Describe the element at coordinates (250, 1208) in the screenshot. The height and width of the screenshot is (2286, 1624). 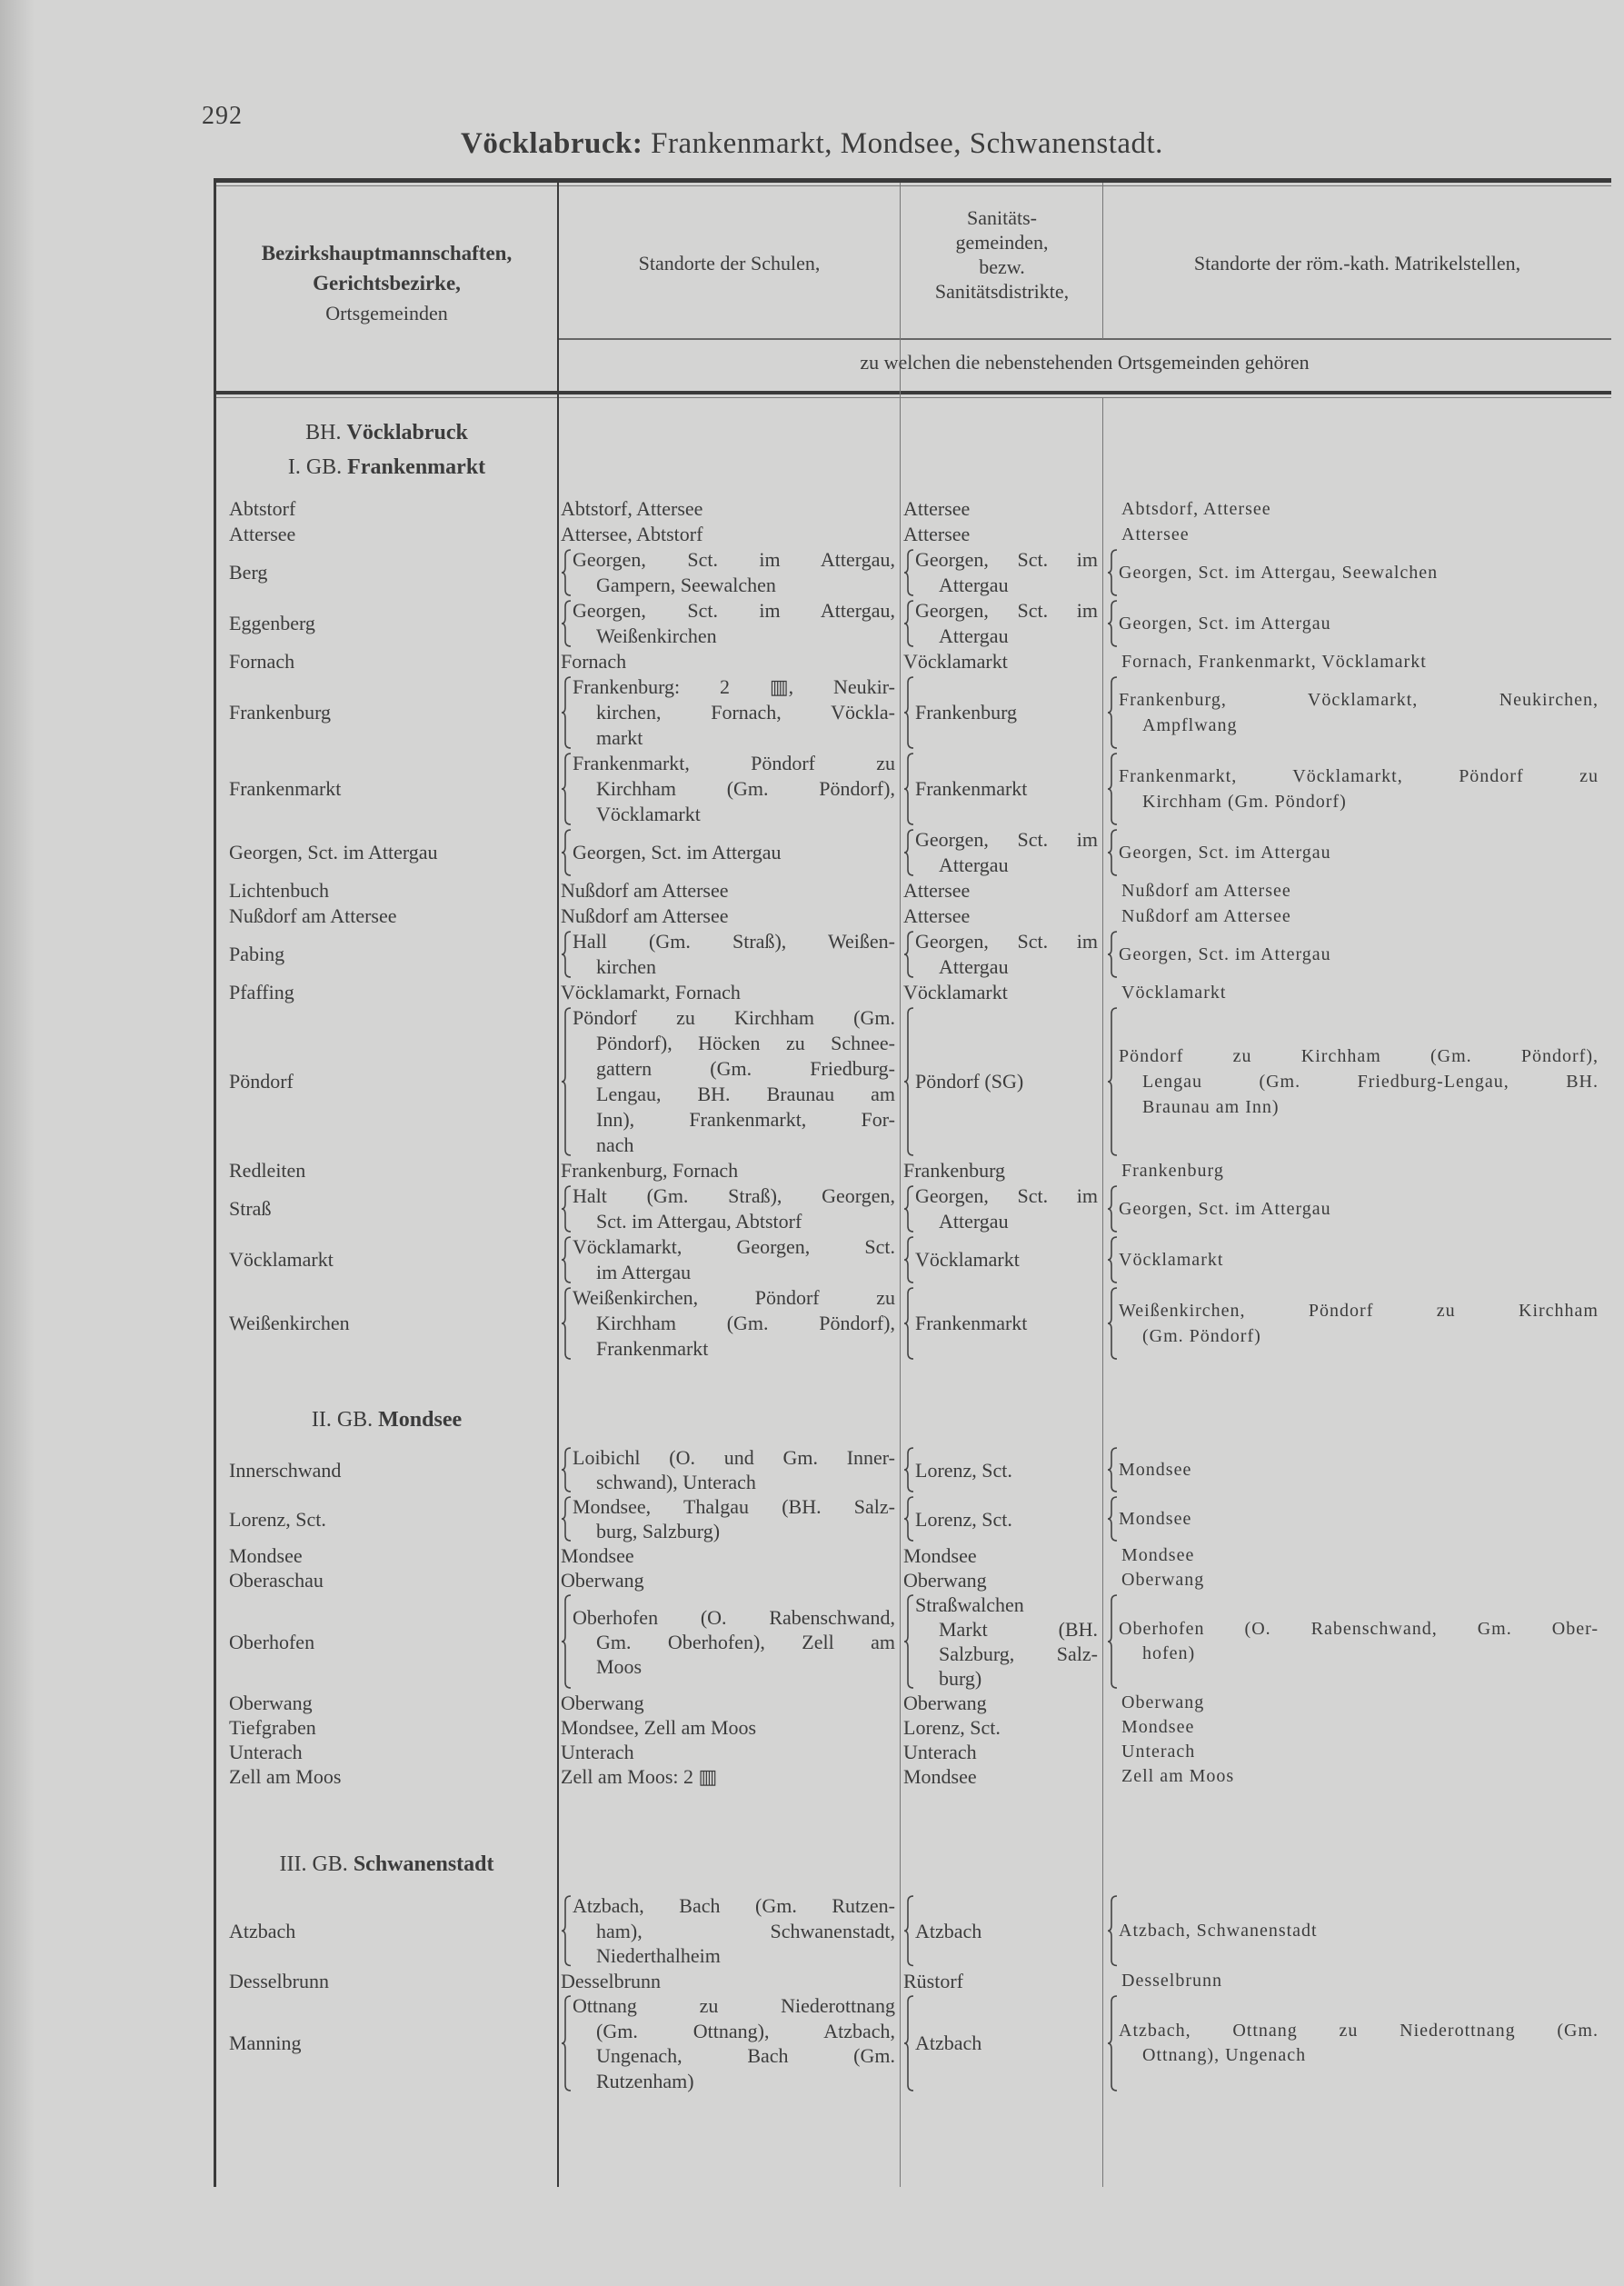
I see `ortsgemeinde: Straß` at that location.